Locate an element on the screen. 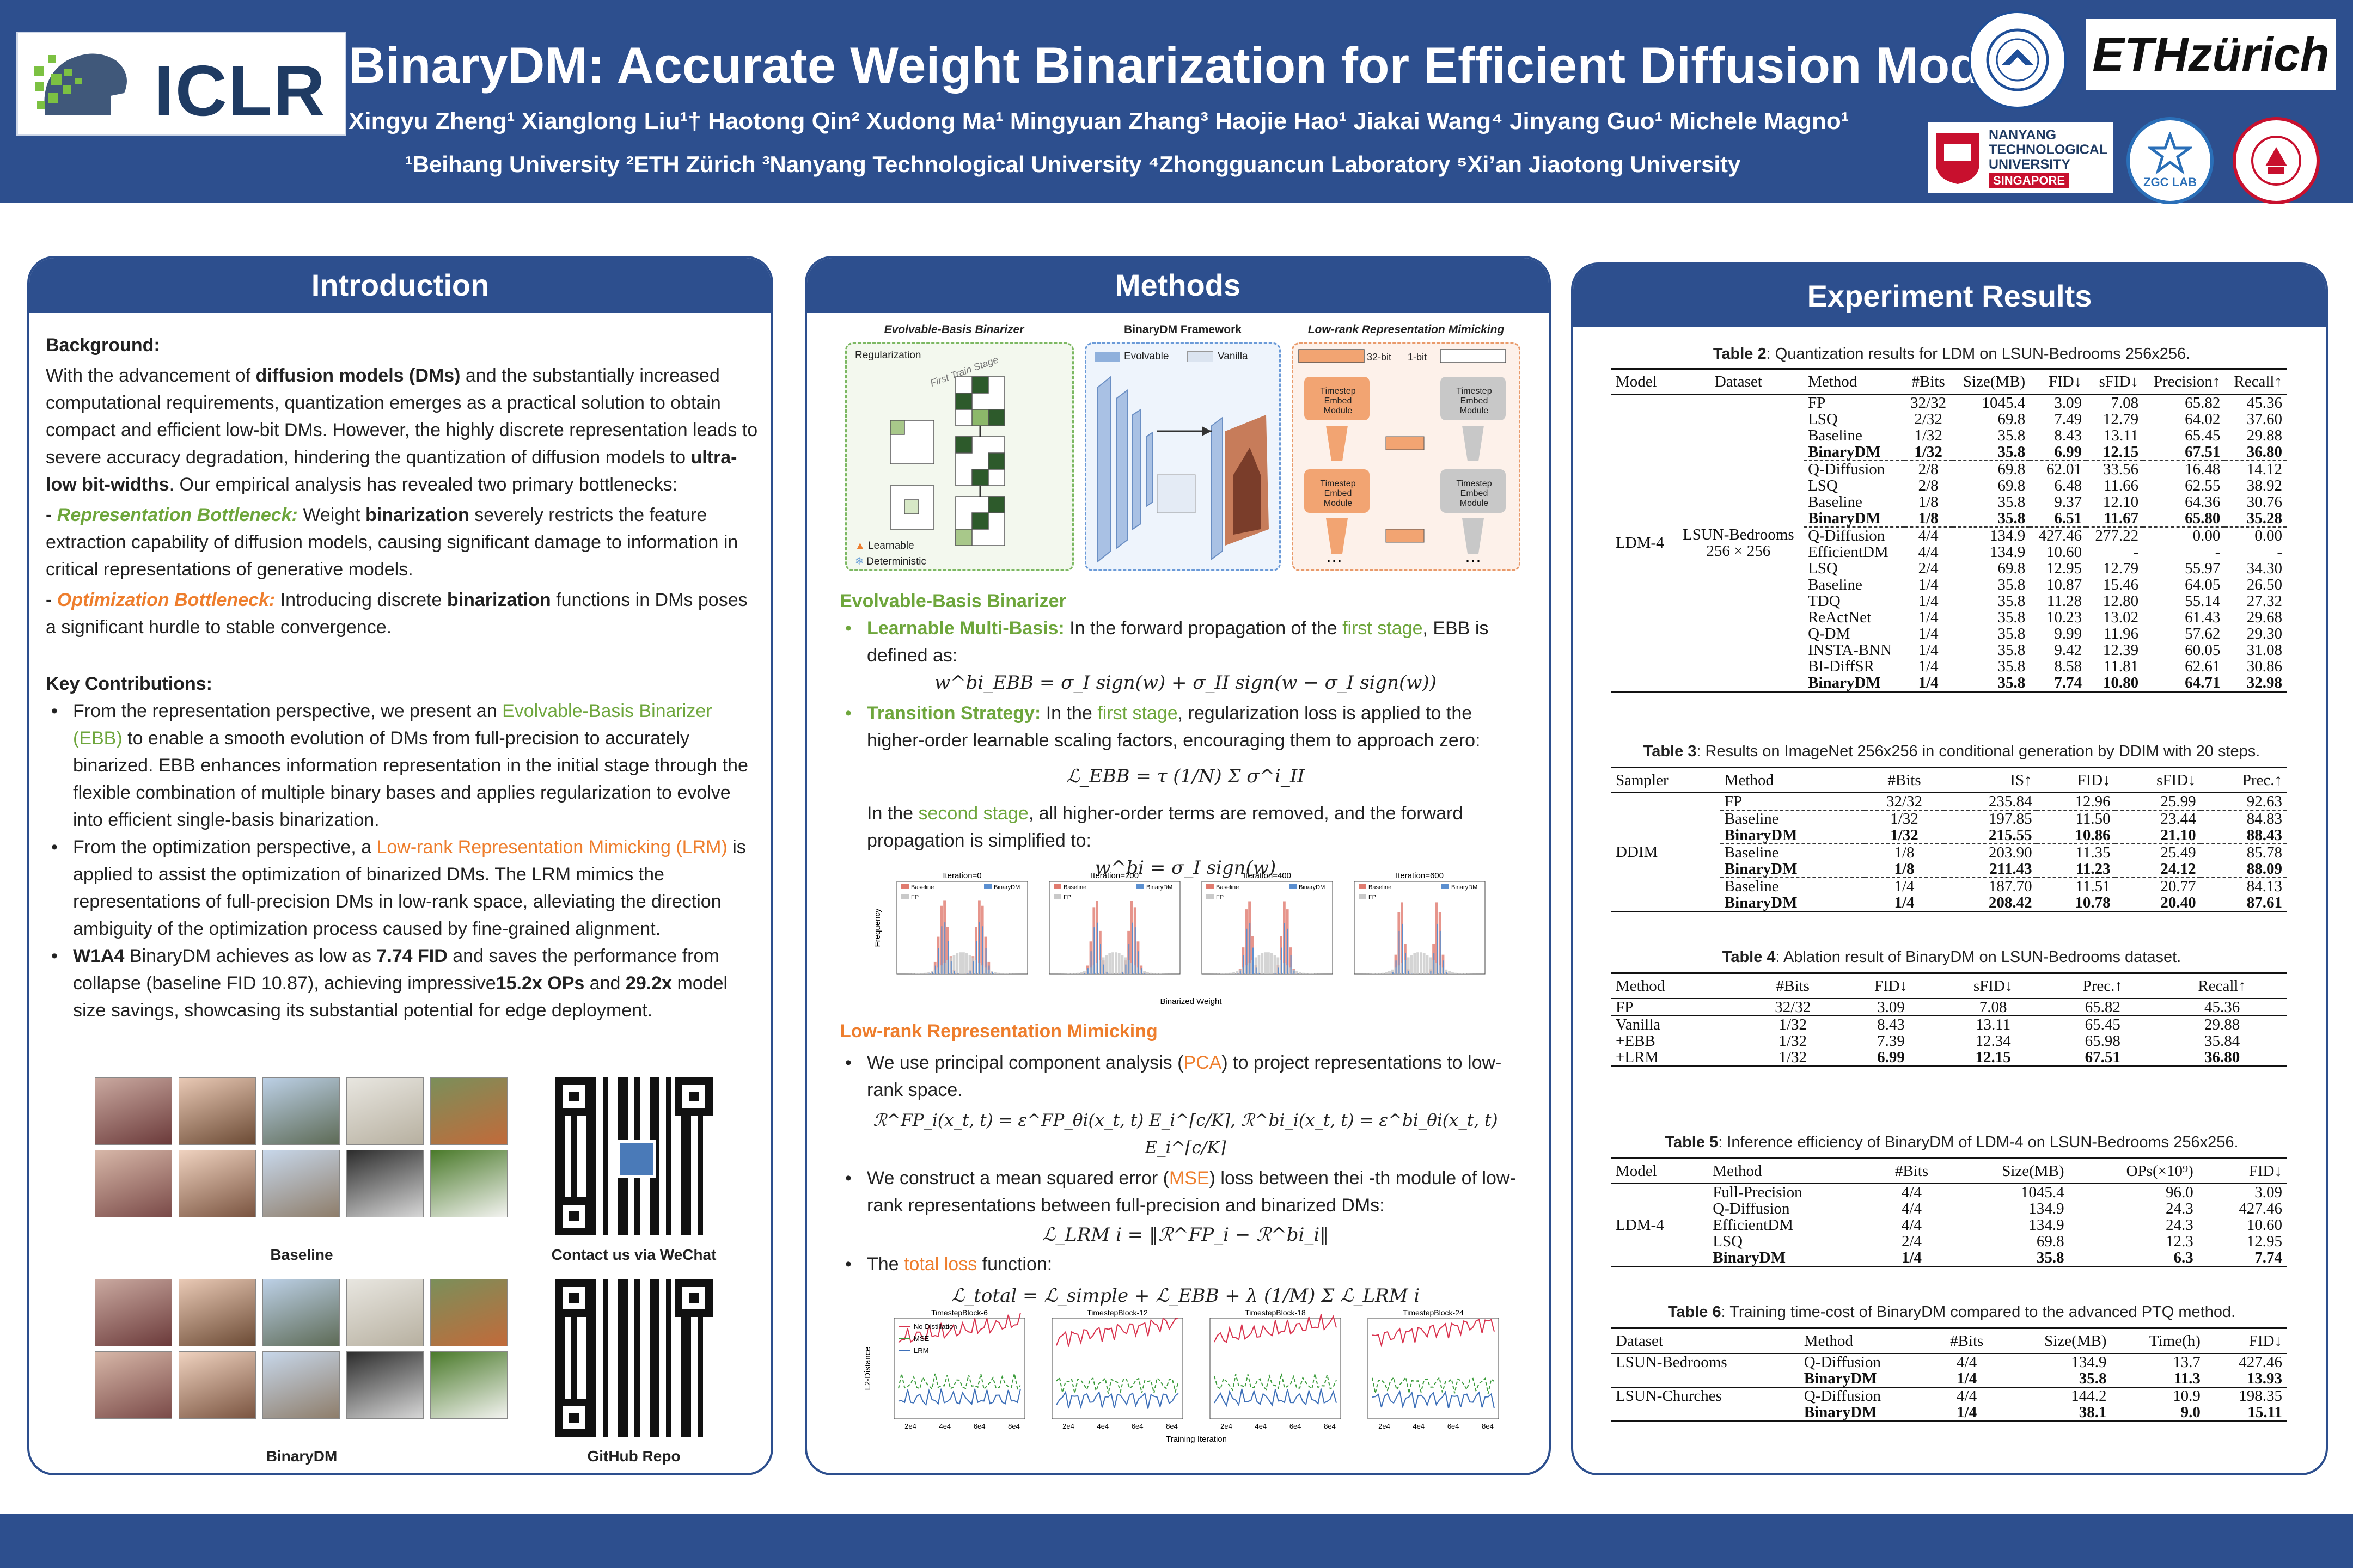 This screenshot has height=1568, width=2353. table-row: +LRM 1/32 6.99 12.15 67.51 36.80 is located at coordinates (1949, 1058).